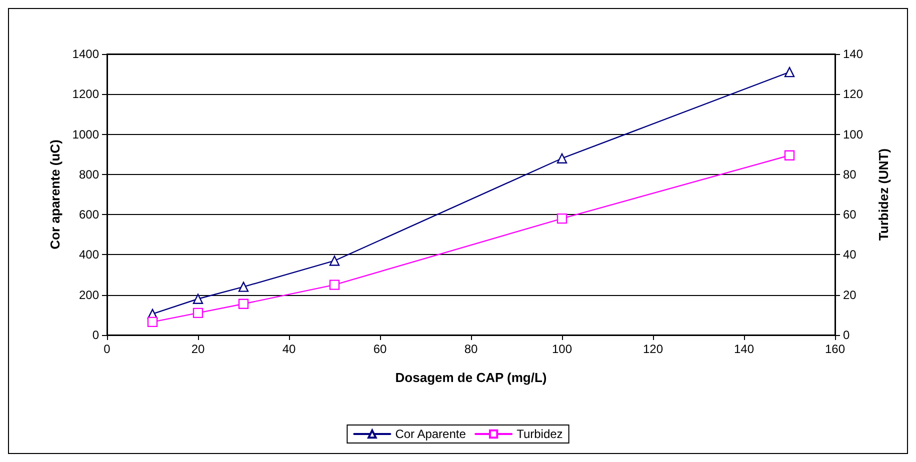 This screenshot has height=462, width=916. I want to click on y-tick-label: 1400, so click(86, 54).